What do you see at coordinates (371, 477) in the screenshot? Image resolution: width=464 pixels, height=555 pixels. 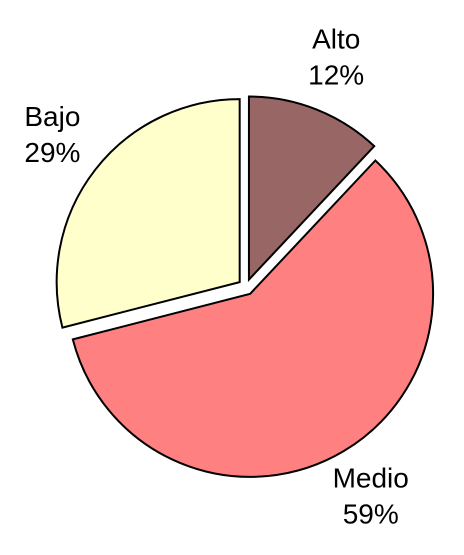 I see `slice-category-label: Medio` at bounding box center [371, 477].